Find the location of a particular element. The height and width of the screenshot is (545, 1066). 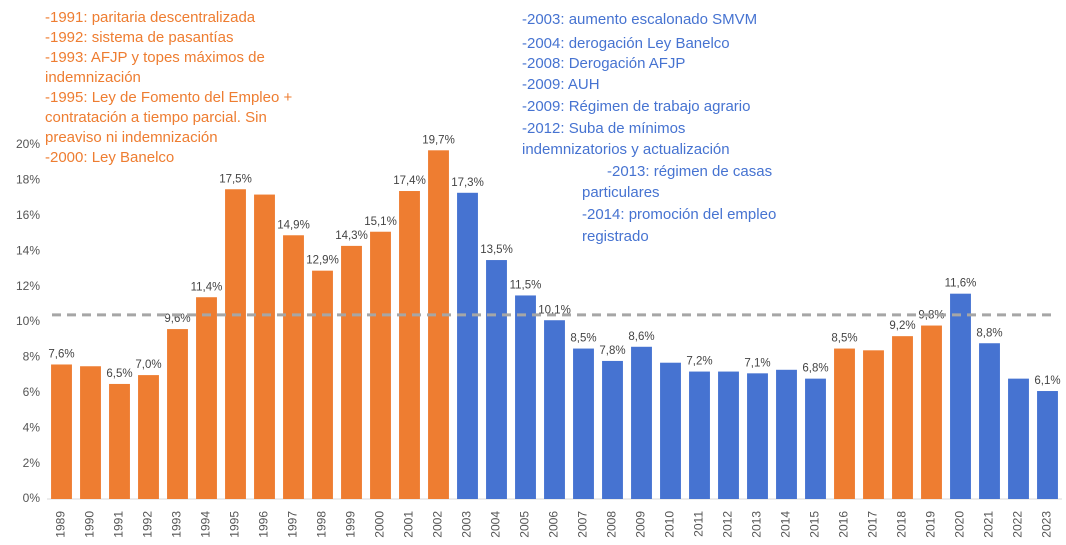

annotation: -2000: Ley Banelco is located at coordinates (109, 157).